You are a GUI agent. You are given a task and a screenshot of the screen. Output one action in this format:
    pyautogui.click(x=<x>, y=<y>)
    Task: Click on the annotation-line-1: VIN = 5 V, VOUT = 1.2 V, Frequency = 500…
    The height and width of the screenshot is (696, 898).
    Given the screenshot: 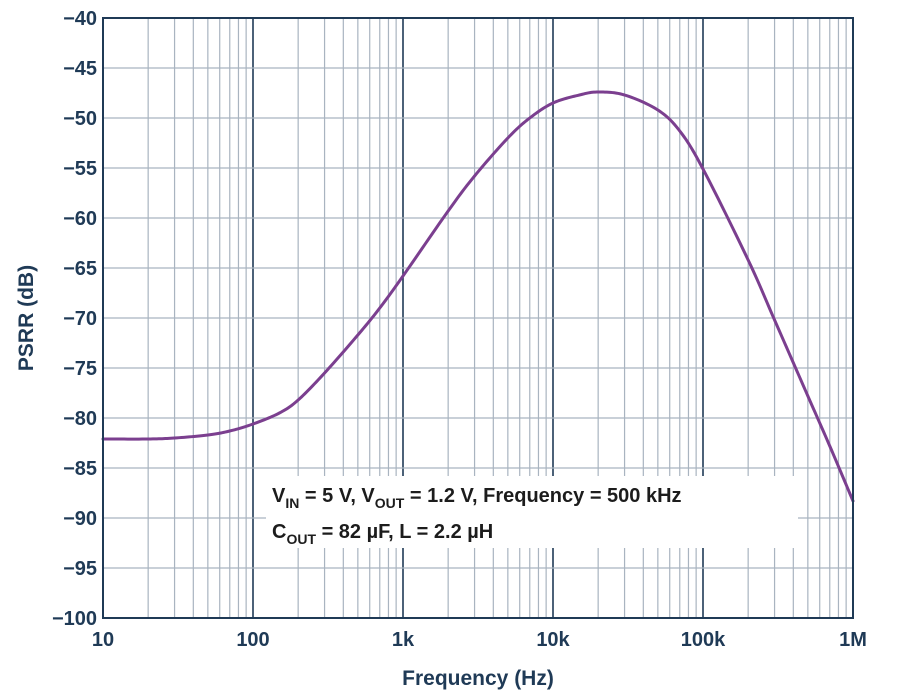 What is the action you would take?
    pyautogui.click(x=477, y=498)
    